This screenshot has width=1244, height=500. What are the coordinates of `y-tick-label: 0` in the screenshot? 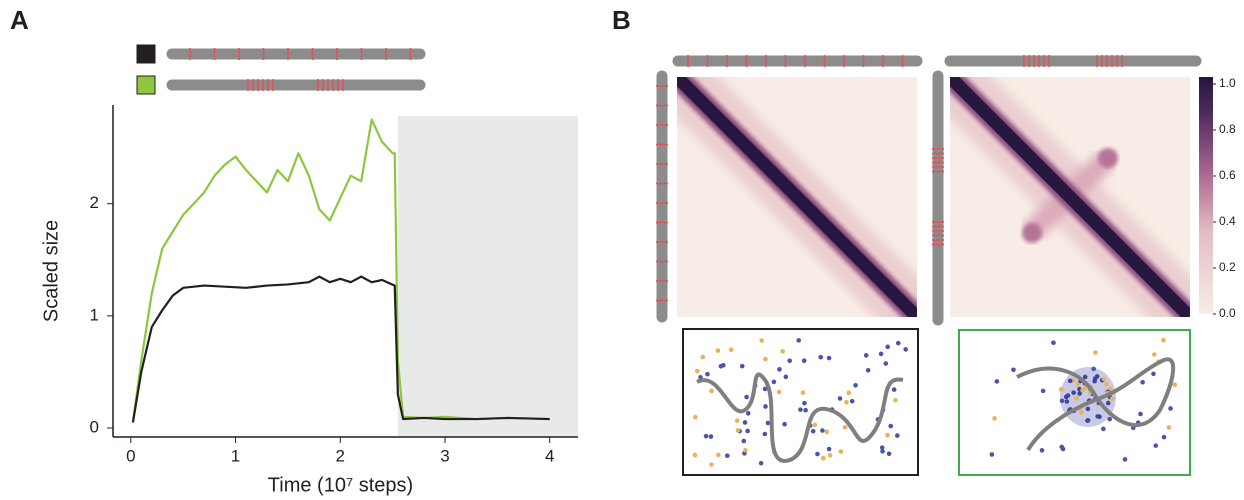 It's located at (94, 427).